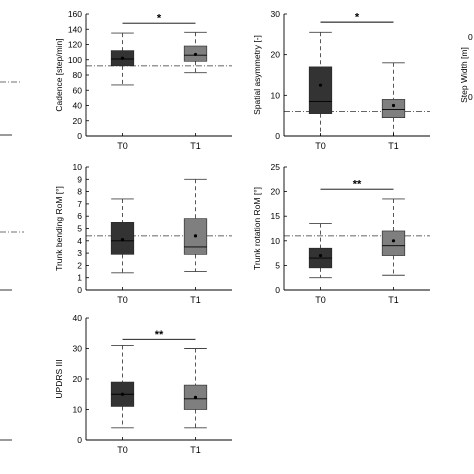 The image size is (474, 474). What do you see at coordinates (79, 179) in the screenshot?
I see `y-tick-label: 9` at bounding box center [79, 179].